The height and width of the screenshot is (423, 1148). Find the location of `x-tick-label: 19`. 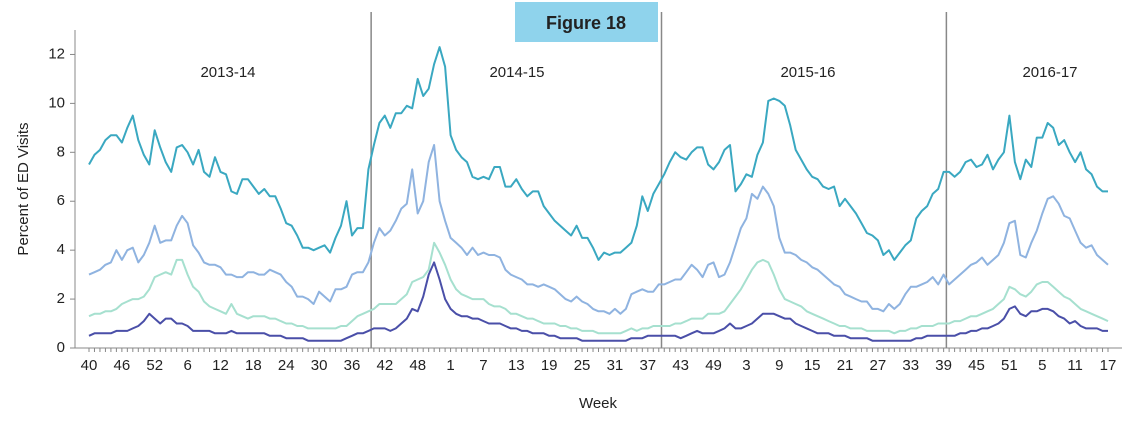

x-tick-label: 19 is located at coordinates (549, 365).